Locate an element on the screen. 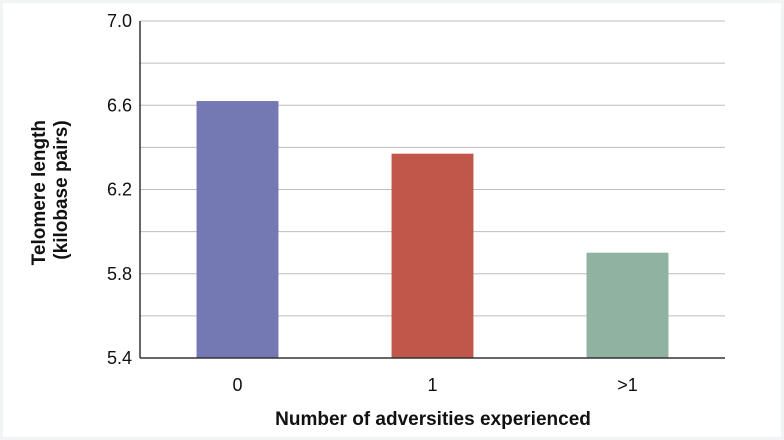 This screenshot has height=440, width=784. x-tick-label: 0 is located at coordinates (237, 385).